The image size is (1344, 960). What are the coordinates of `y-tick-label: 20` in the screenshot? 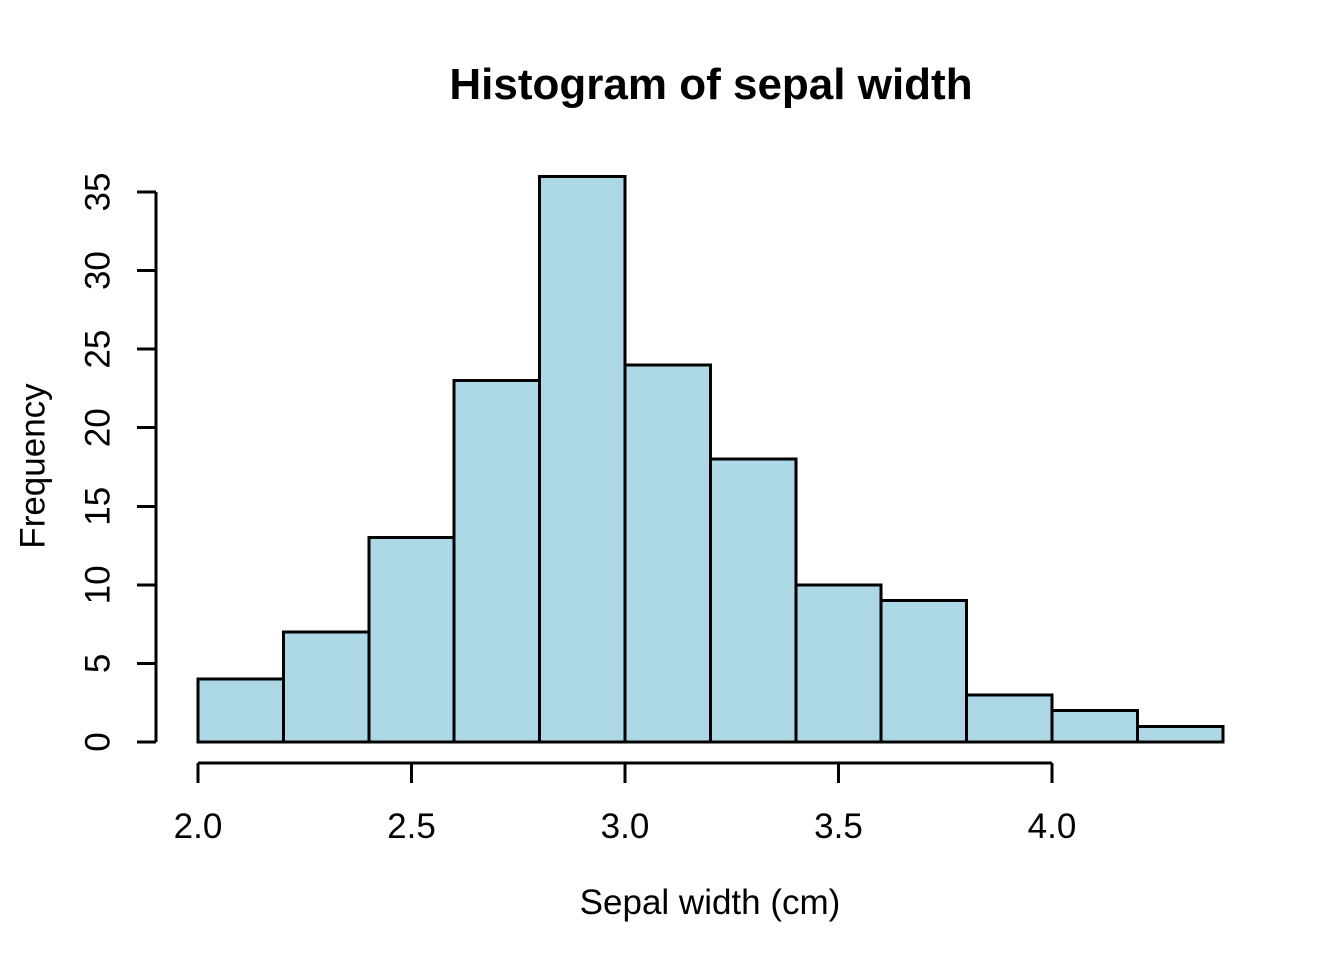 It's located at (98, 427).